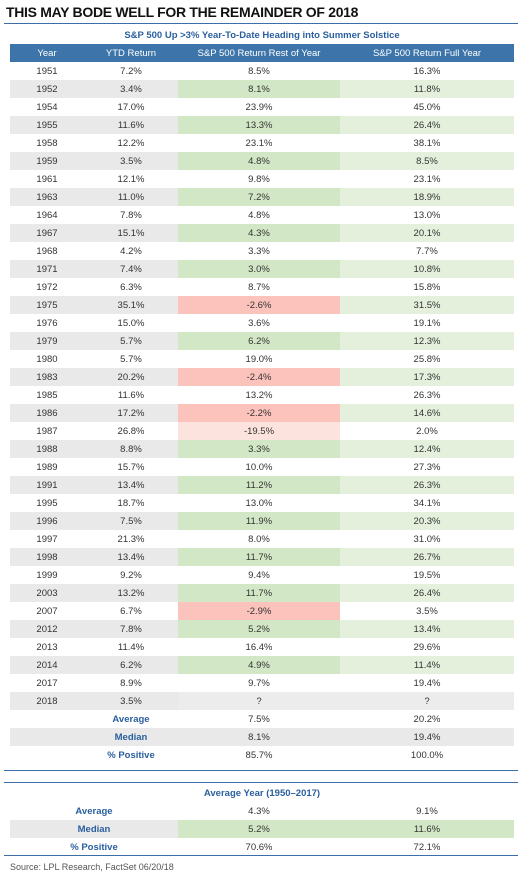  What do you see at coordinates (259, 305) in the screenshot?
I see `rest-of-year-cell: -2.6%` at bounding box center [259, 305].